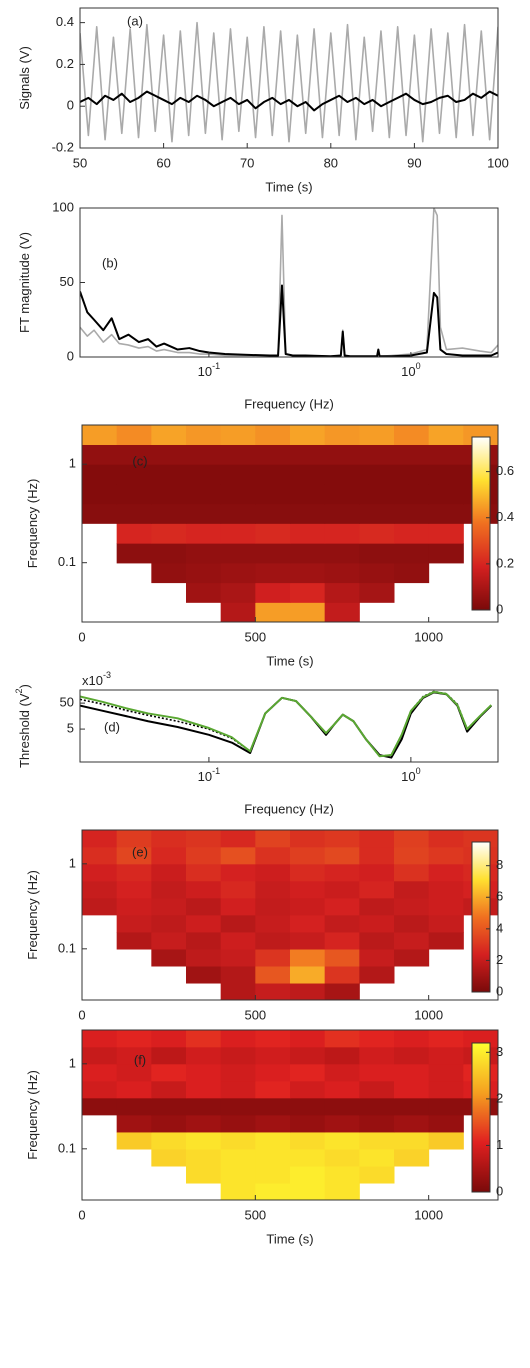 The width and height of the screenshot is (530, 1368). What do you see at coordinates (216, 366) in the screenshot?
I see `tick-label-exponent: -1` at bounding box center [216, 366].